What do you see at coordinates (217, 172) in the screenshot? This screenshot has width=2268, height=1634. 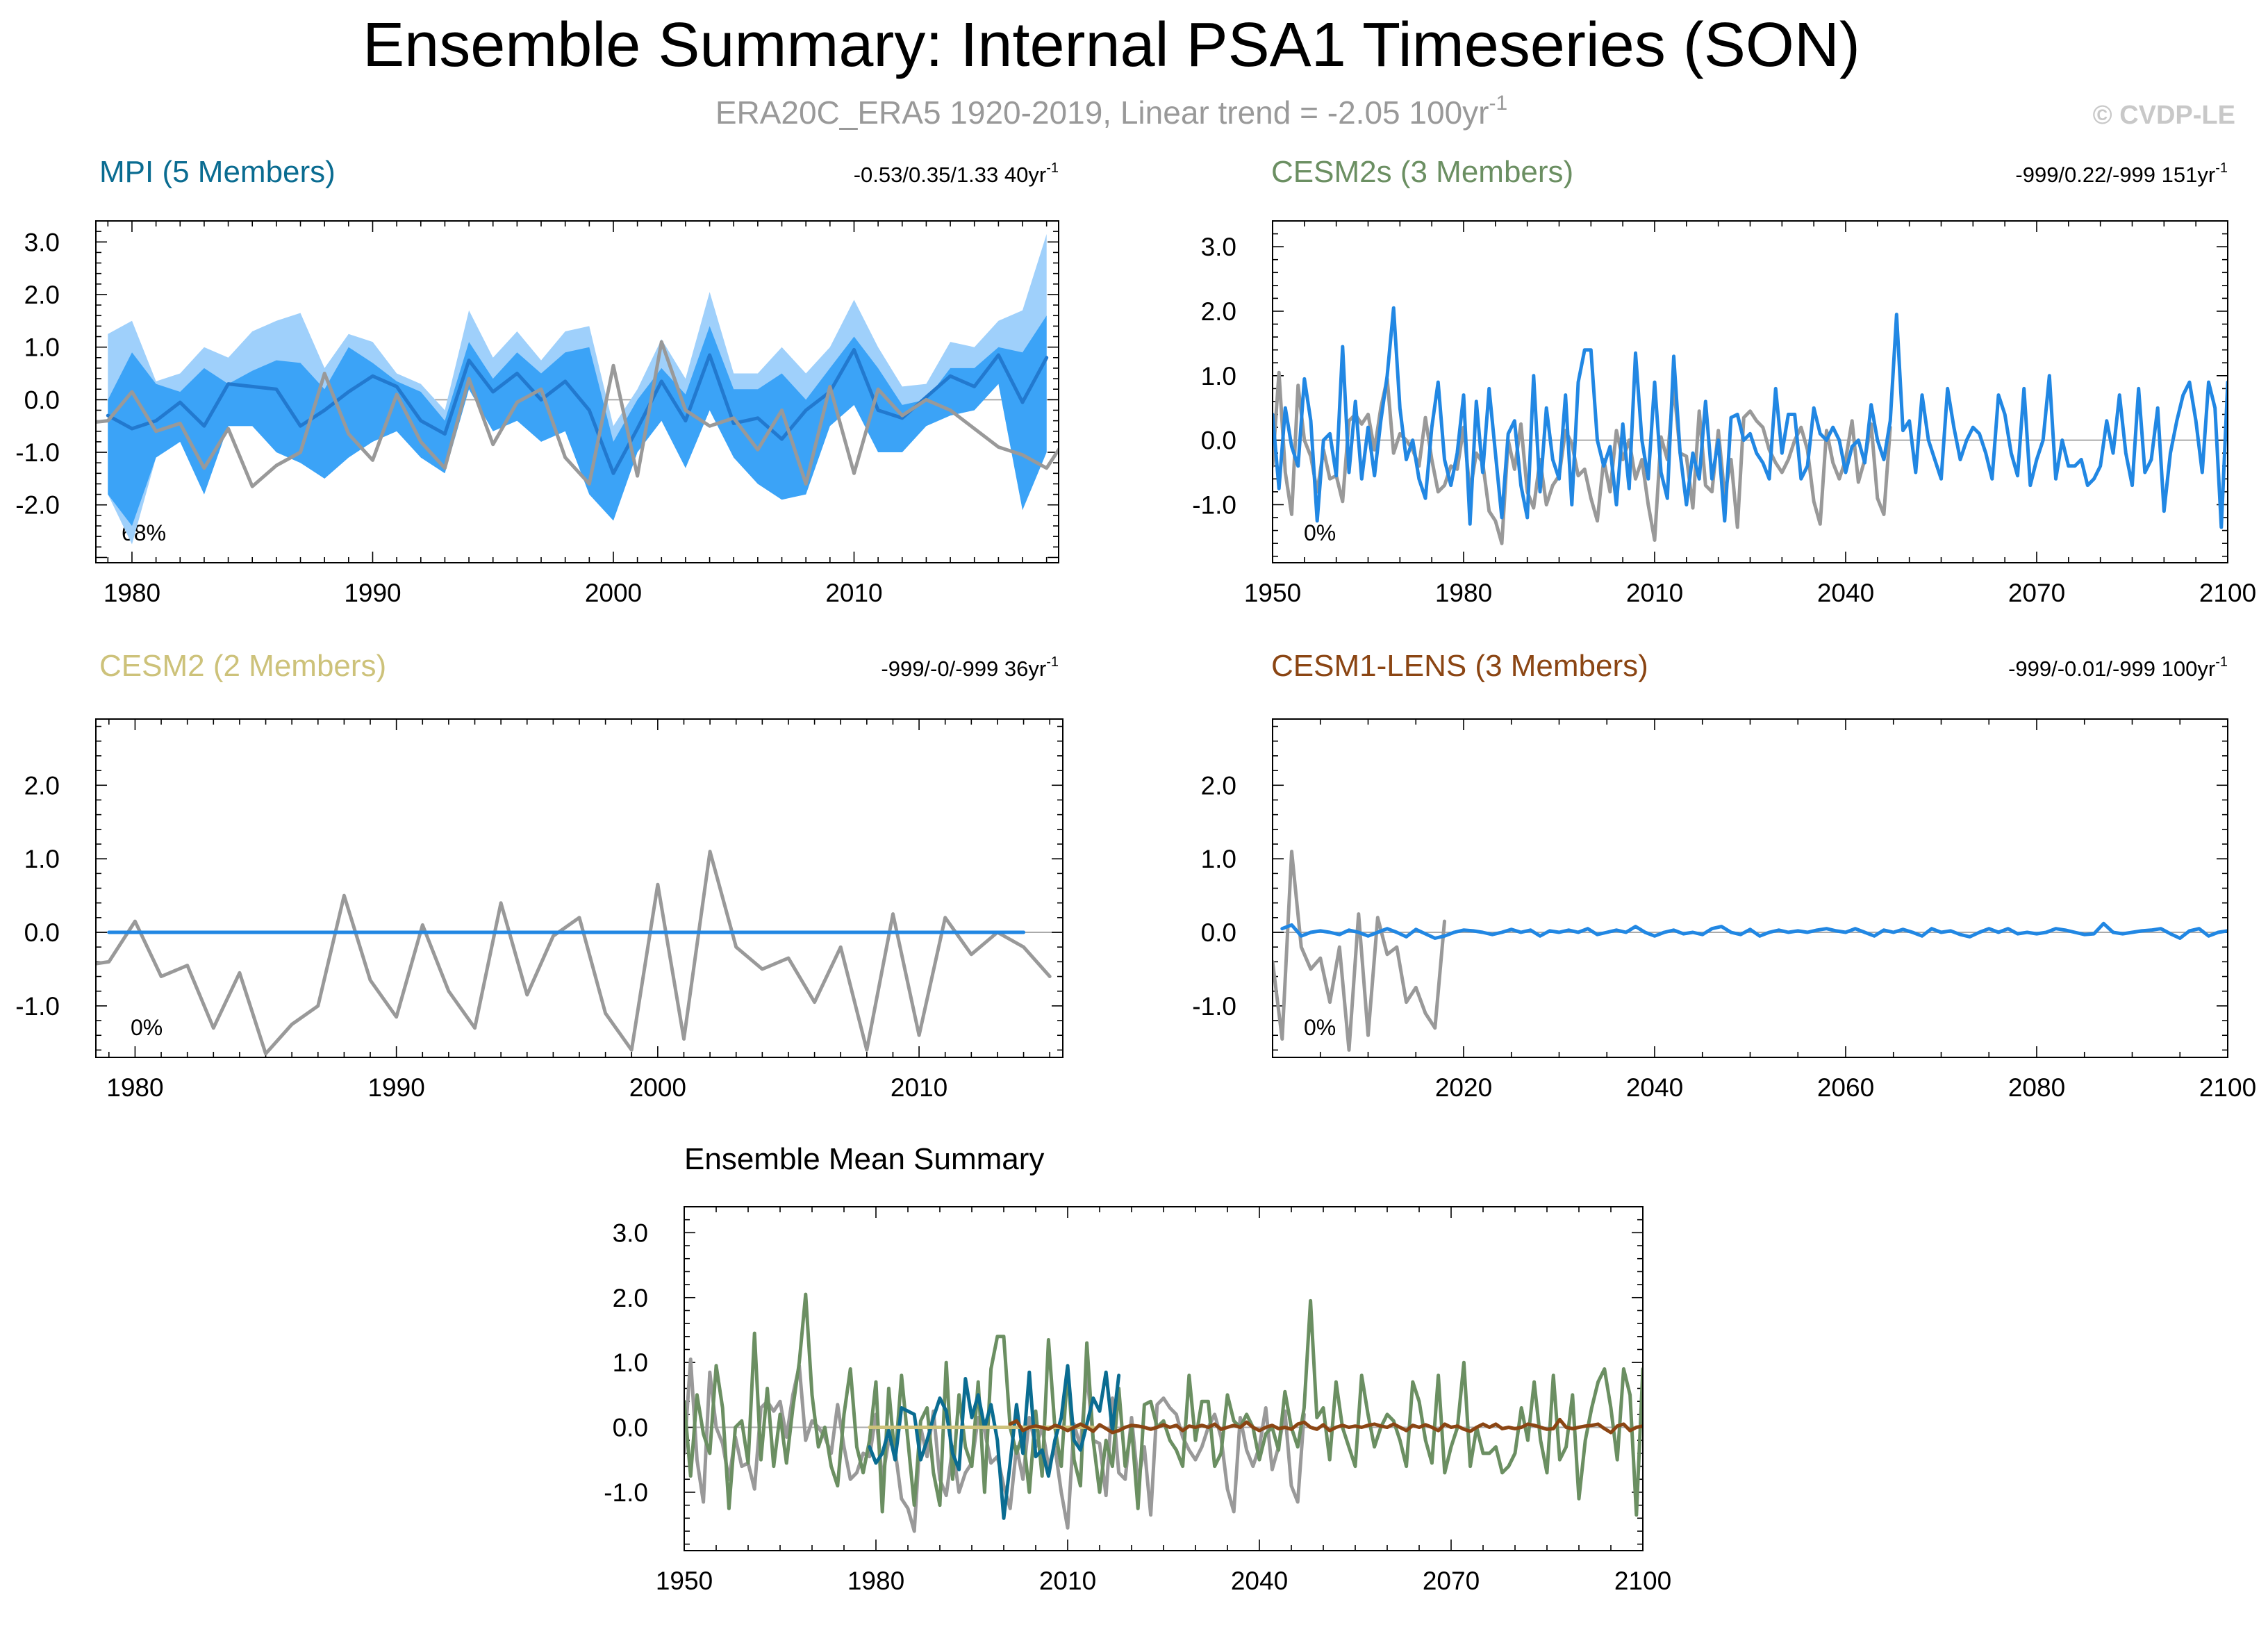 I see `panel-title: MPI (5 Members)` at bounding box center [217, 172].